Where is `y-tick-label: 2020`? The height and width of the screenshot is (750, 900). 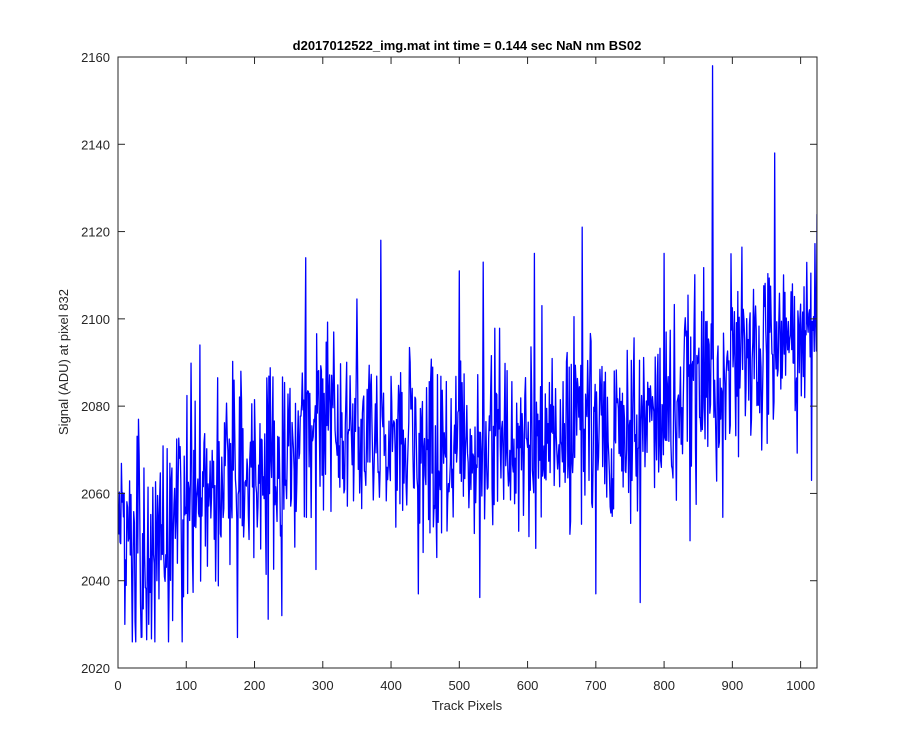
y-tick-label: 2020 is located at coordinates (95, 668).